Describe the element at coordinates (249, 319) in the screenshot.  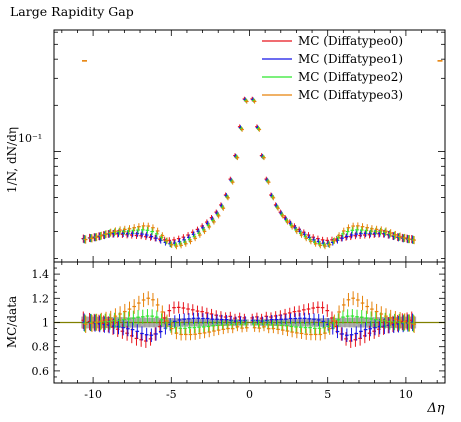
I see `ratio-layer` at that location.